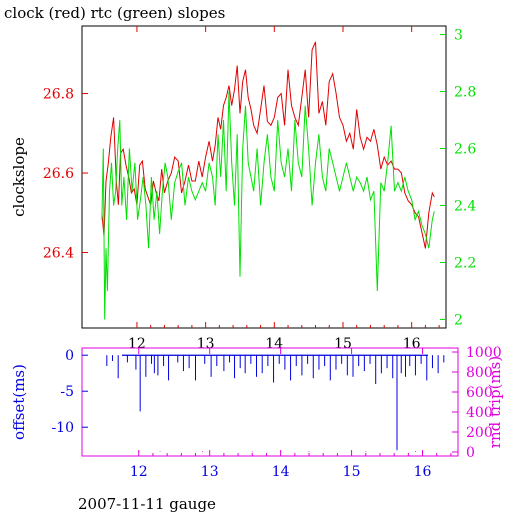 This screenshot has width=512, height=517. What do you see at coordinates (423, 472) in the screenshot?
I see `bottom-xtick-label: 16` at bounding box center [423, 472].